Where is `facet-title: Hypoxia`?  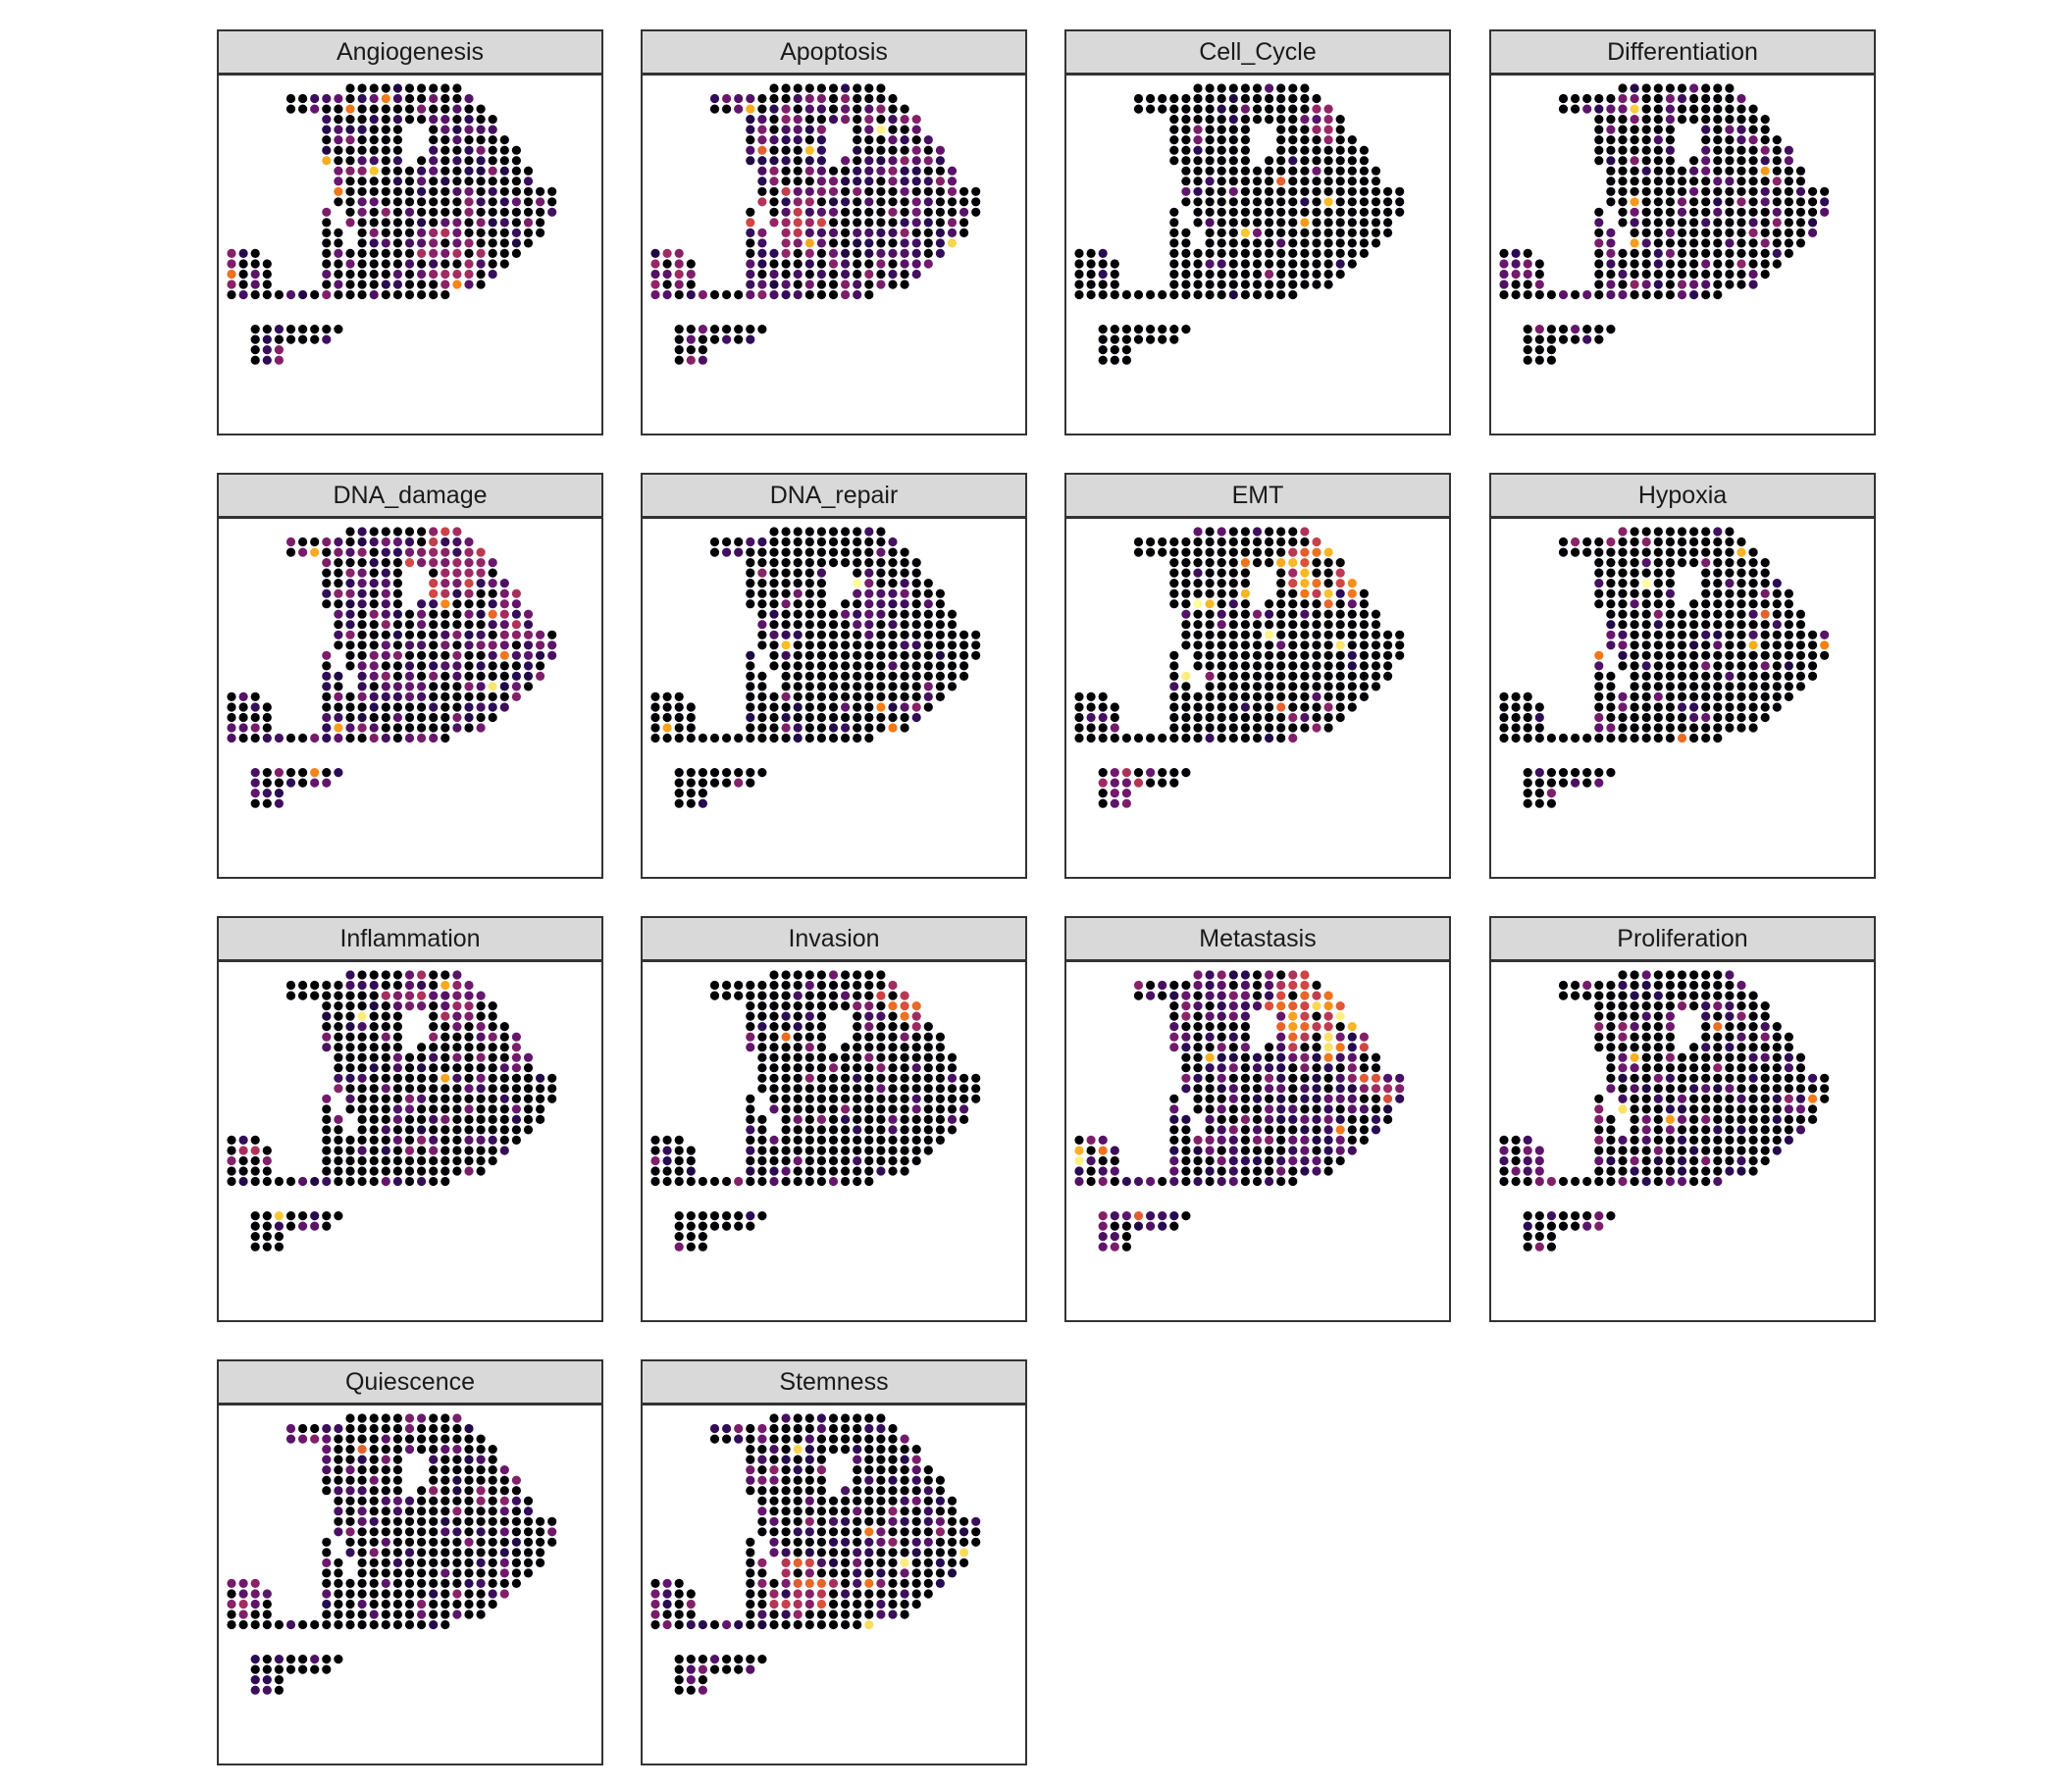 facet-title: Hypoxia is located at coordinates (1682, 496).